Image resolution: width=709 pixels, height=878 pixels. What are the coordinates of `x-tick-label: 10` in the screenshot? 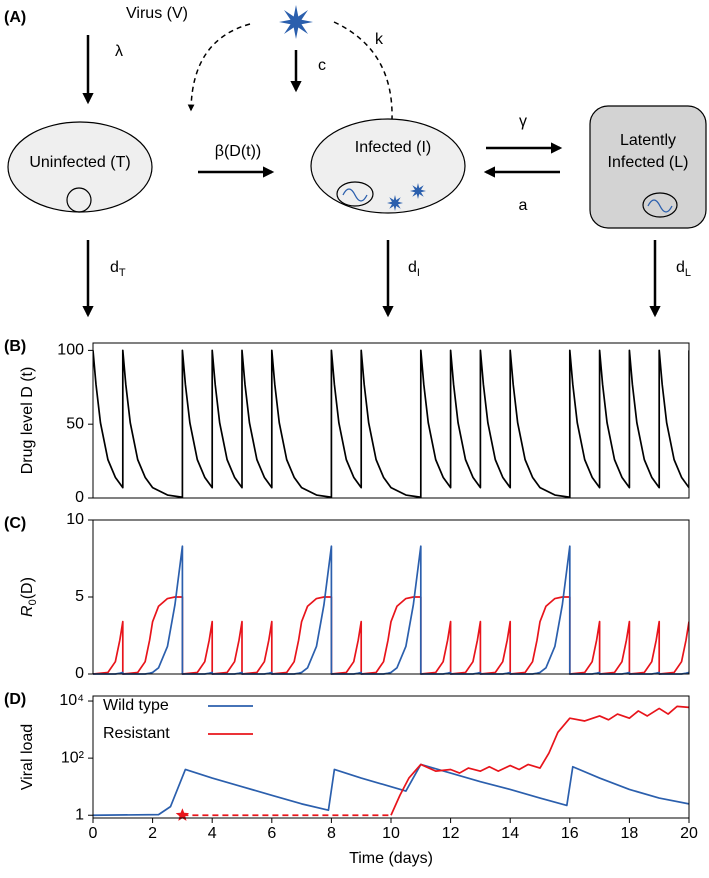 It's located at (391, 833).